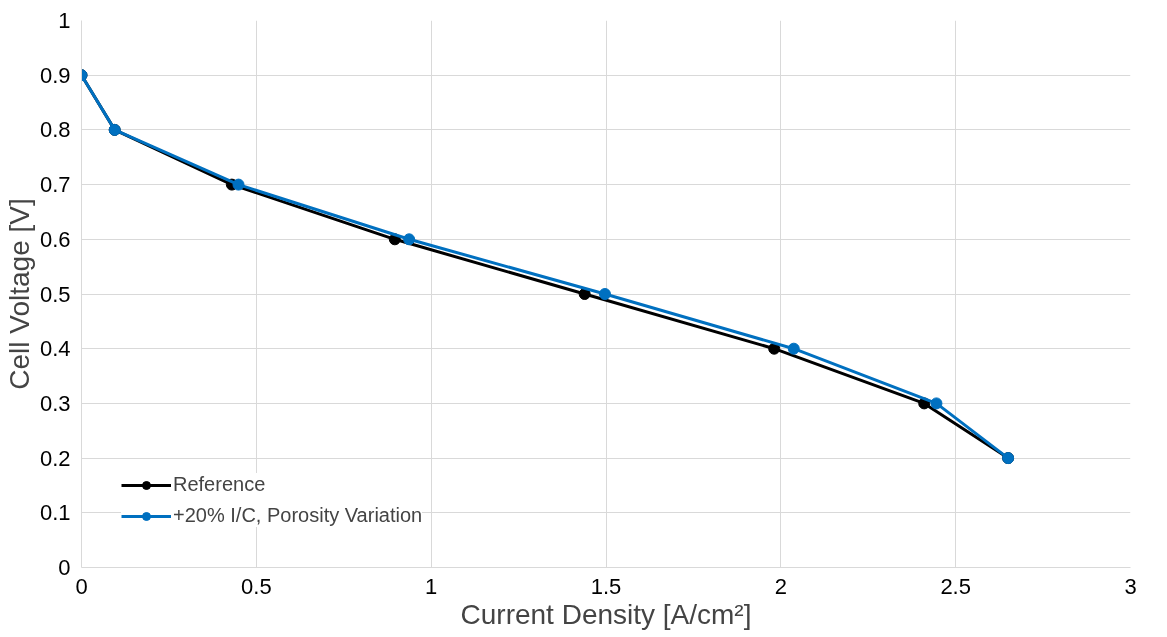 Image resolution: width=1167 pixels, height=637 pixels. Describe the element at coordinates (55, 403) in the screenshot. I see `y-tick-label: 0.3` at that location.